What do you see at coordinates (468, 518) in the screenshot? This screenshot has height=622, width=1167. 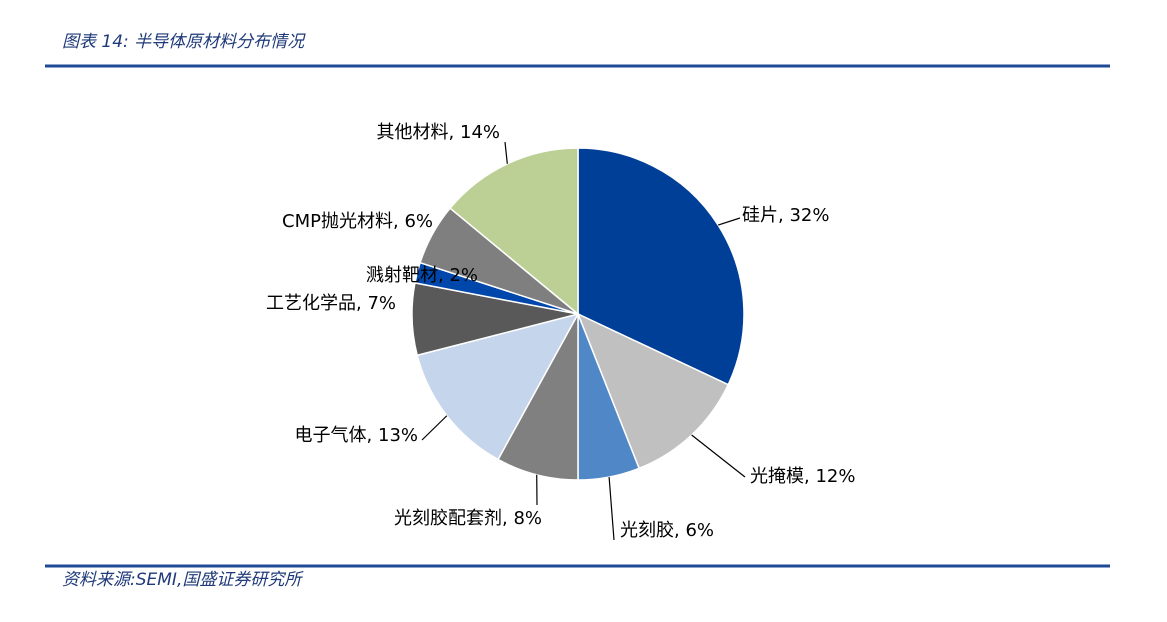 I see `slice-label: 光刻胶配套剂, 8%` at bounding box center [468, 518].